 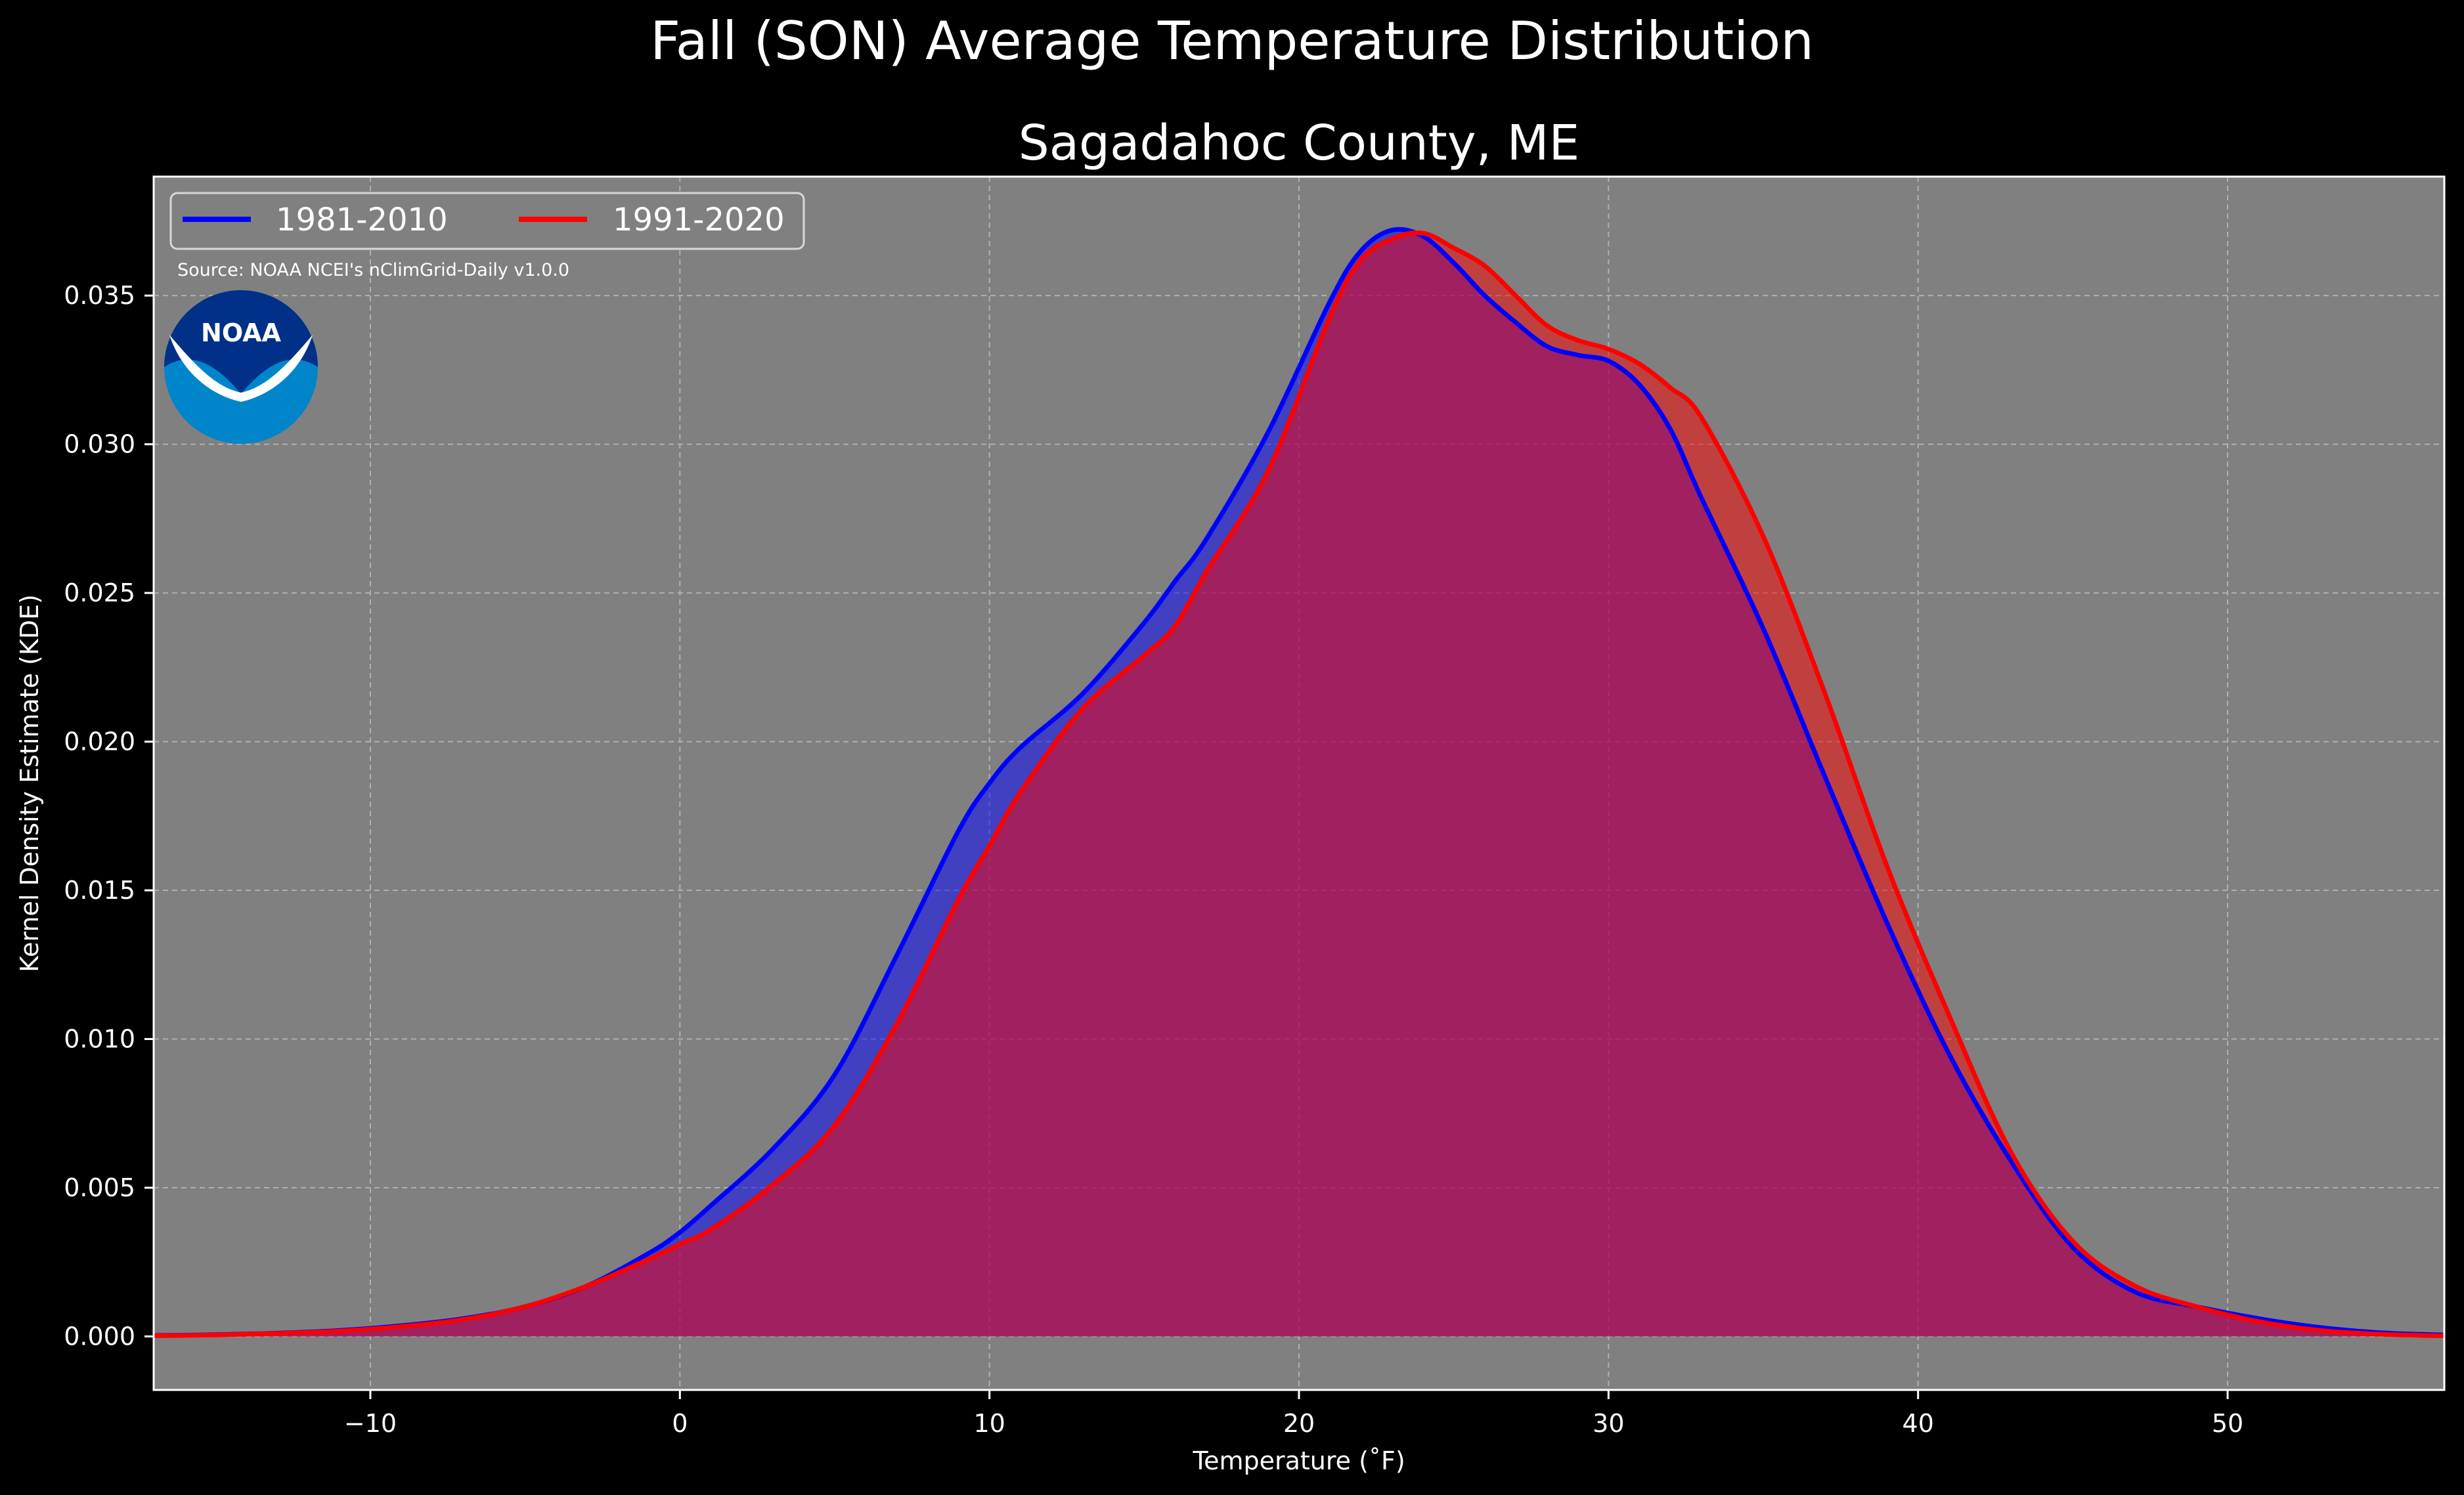 I want to click on x-tick-label: 30, so click(x=1608, y=1423).